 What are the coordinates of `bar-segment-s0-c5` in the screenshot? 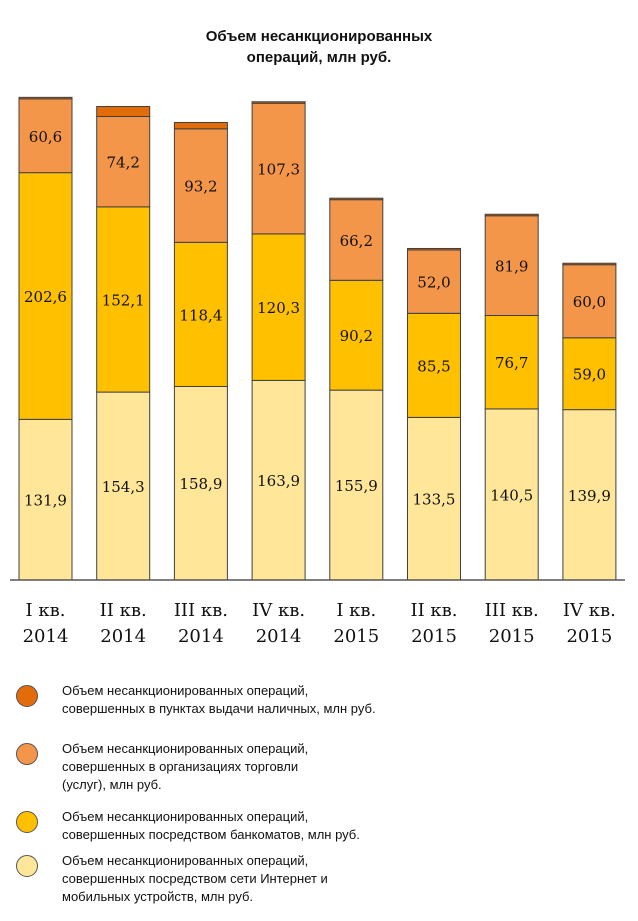 It's located at (434, 498).